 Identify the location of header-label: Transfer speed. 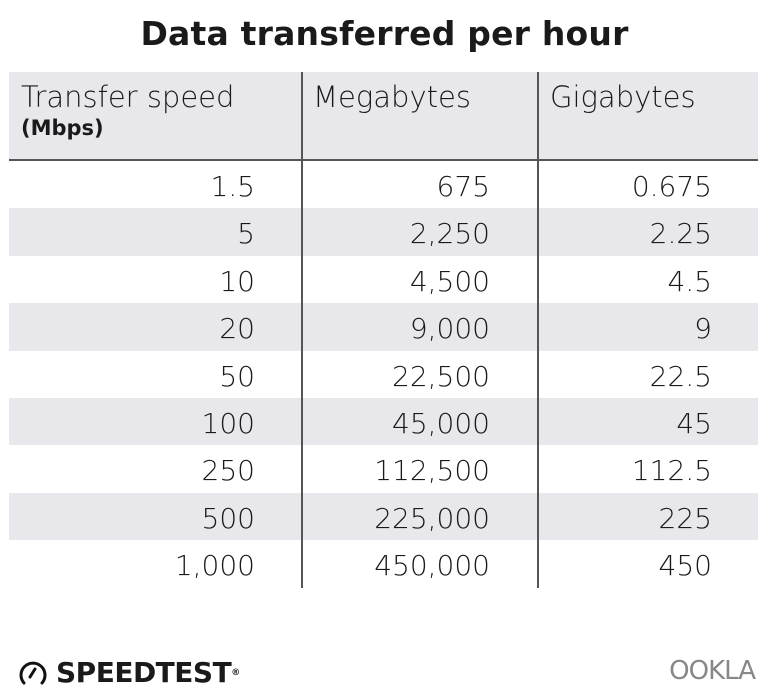
(128, 97).